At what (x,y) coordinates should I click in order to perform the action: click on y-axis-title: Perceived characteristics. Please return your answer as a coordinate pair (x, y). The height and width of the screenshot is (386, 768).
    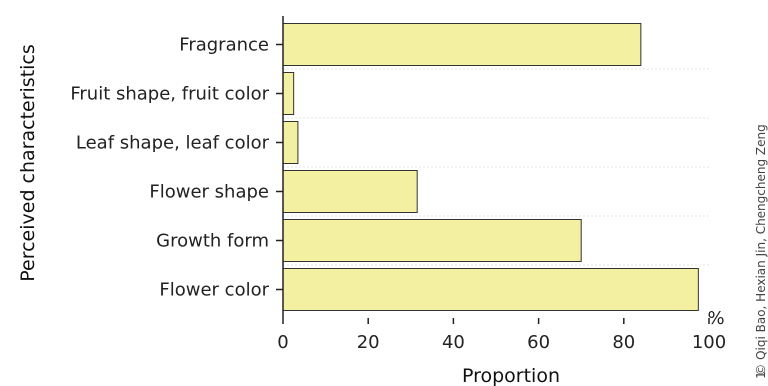
    Looking at the image, I should click on (28, 163).